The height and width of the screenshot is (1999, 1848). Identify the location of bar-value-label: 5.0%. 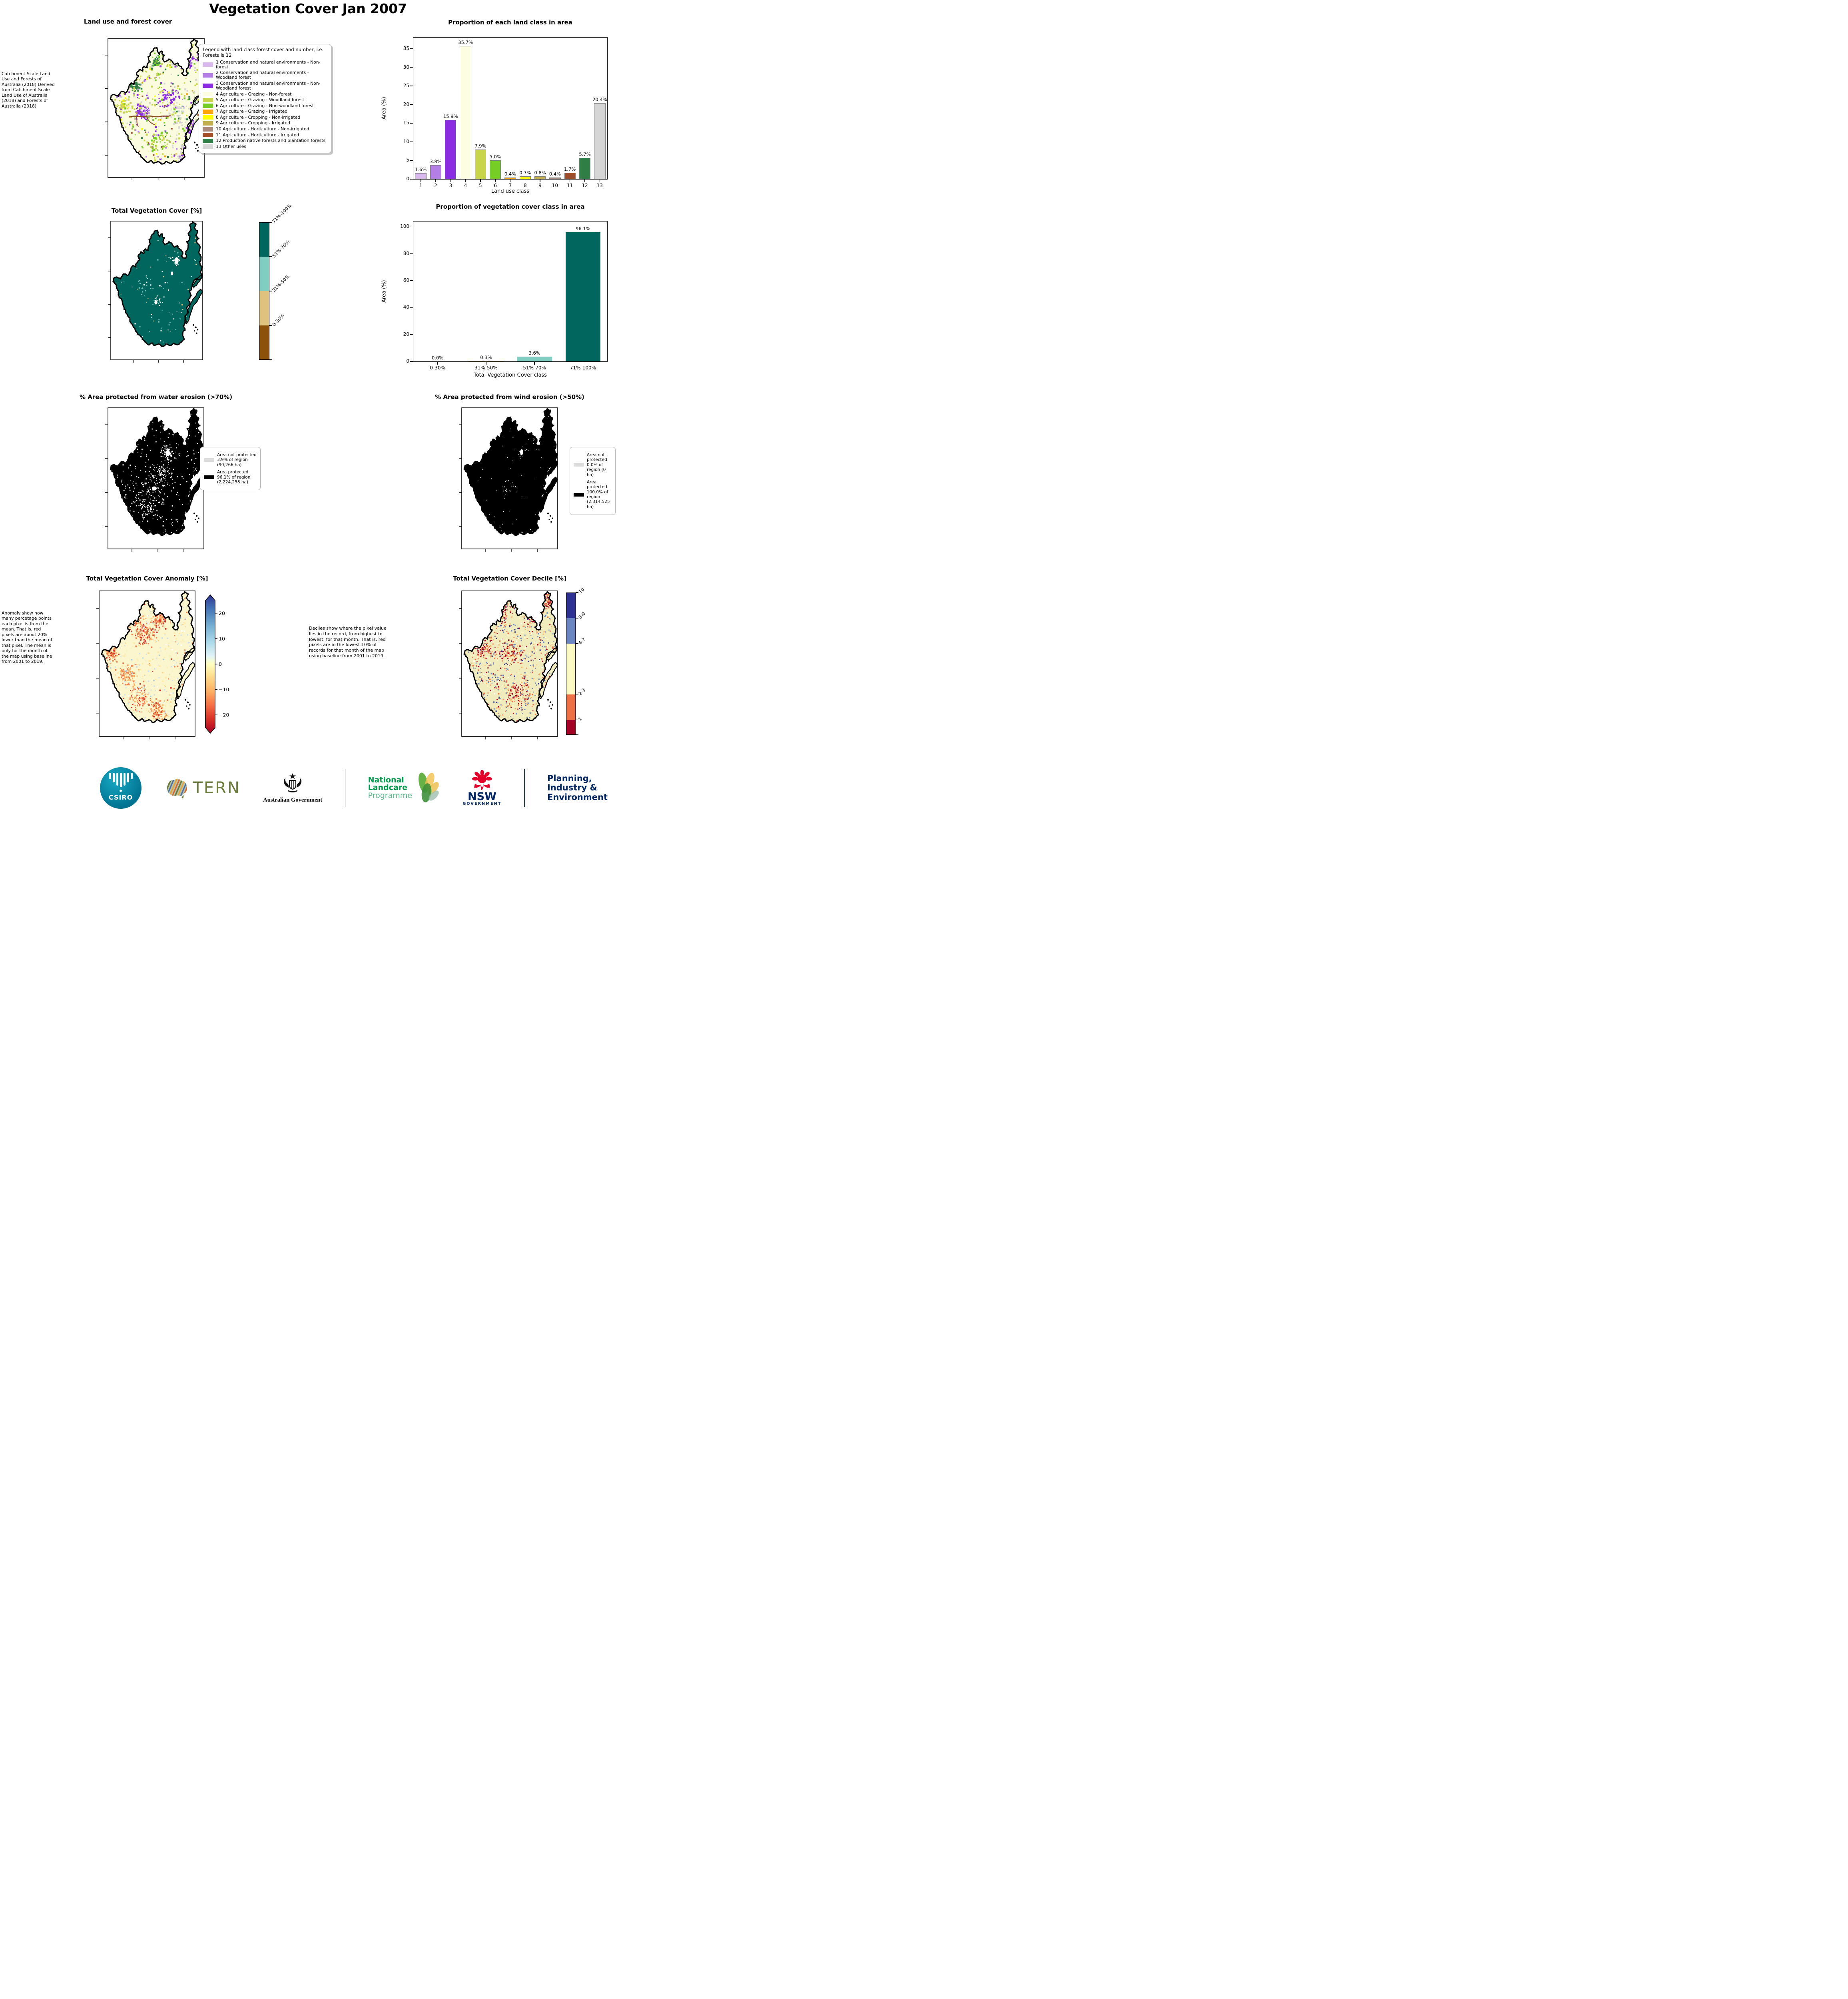
(495, 157).